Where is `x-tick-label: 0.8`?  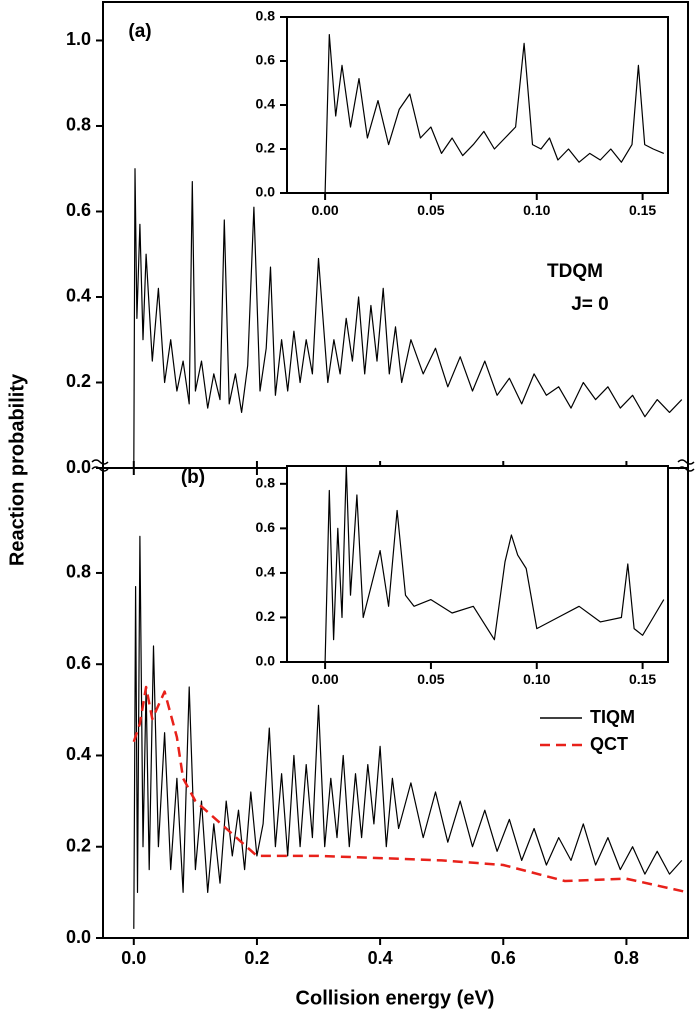
x-tick-label: 0.8 is located at coordinates (626, 958).